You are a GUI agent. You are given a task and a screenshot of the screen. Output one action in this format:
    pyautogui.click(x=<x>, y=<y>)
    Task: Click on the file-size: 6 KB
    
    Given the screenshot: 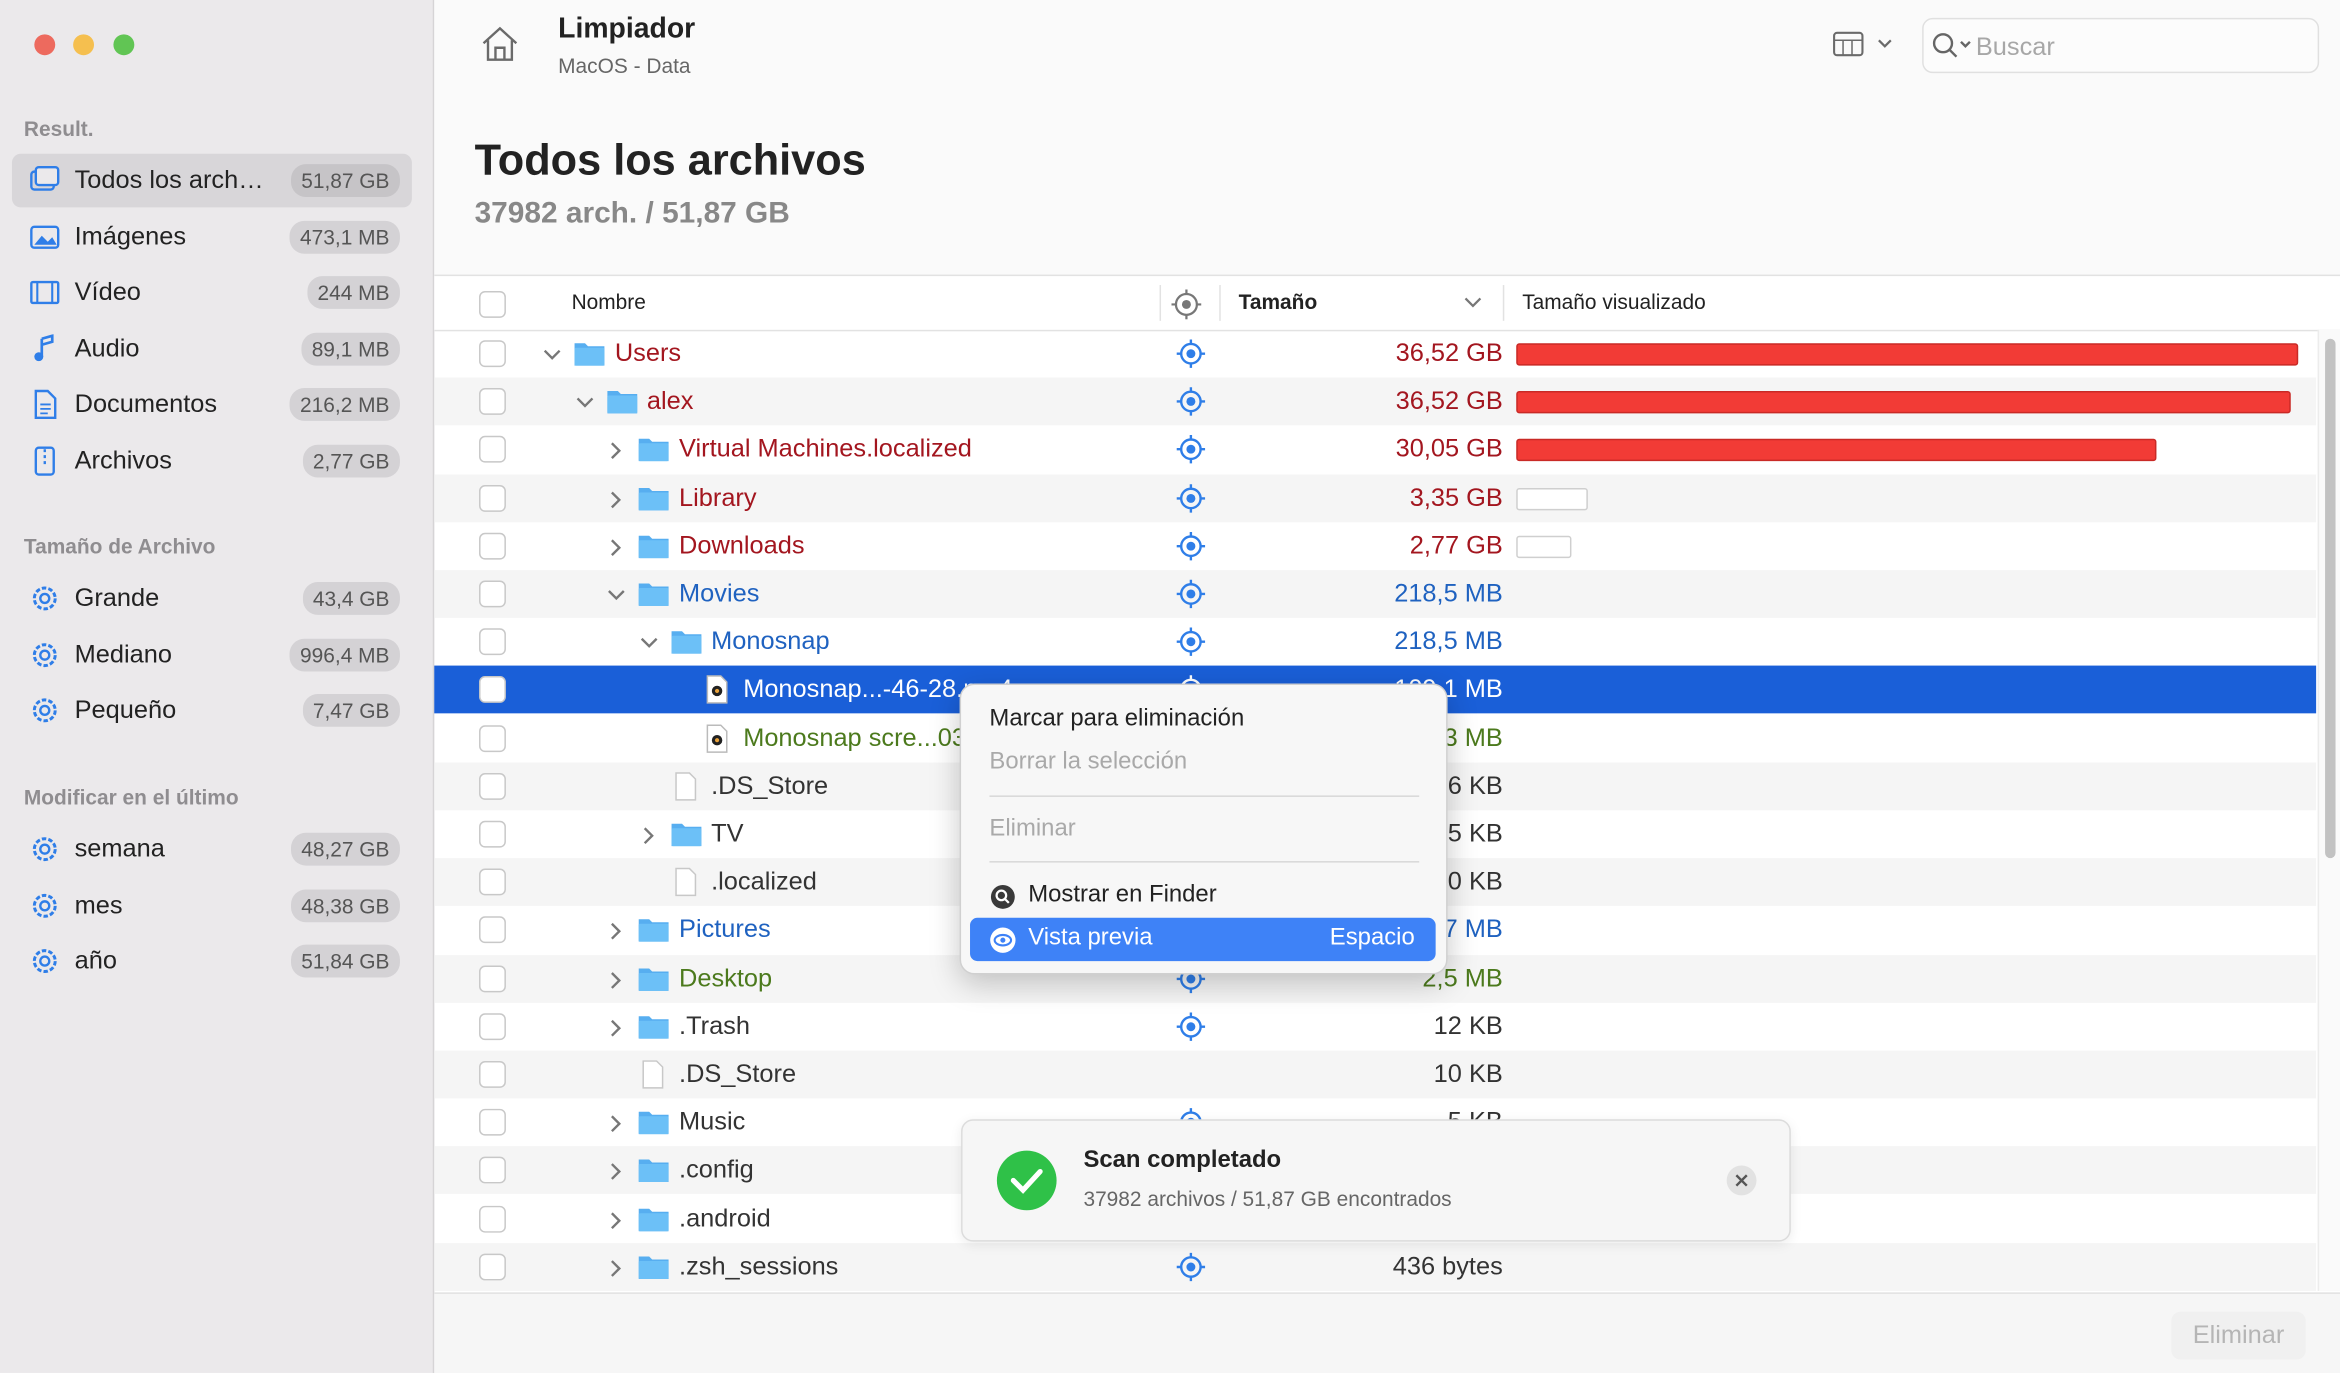 What is the action you would take?
    pyautogui.click(x=1475, y=785)
    